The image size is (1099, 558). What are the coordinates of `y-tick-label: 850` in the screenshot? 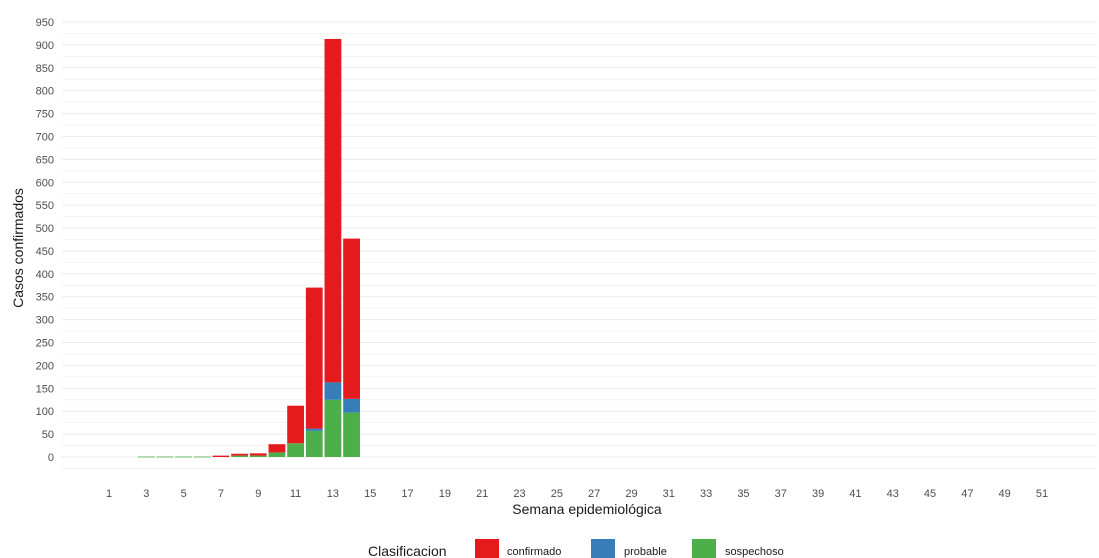 It's located at (45, 69).